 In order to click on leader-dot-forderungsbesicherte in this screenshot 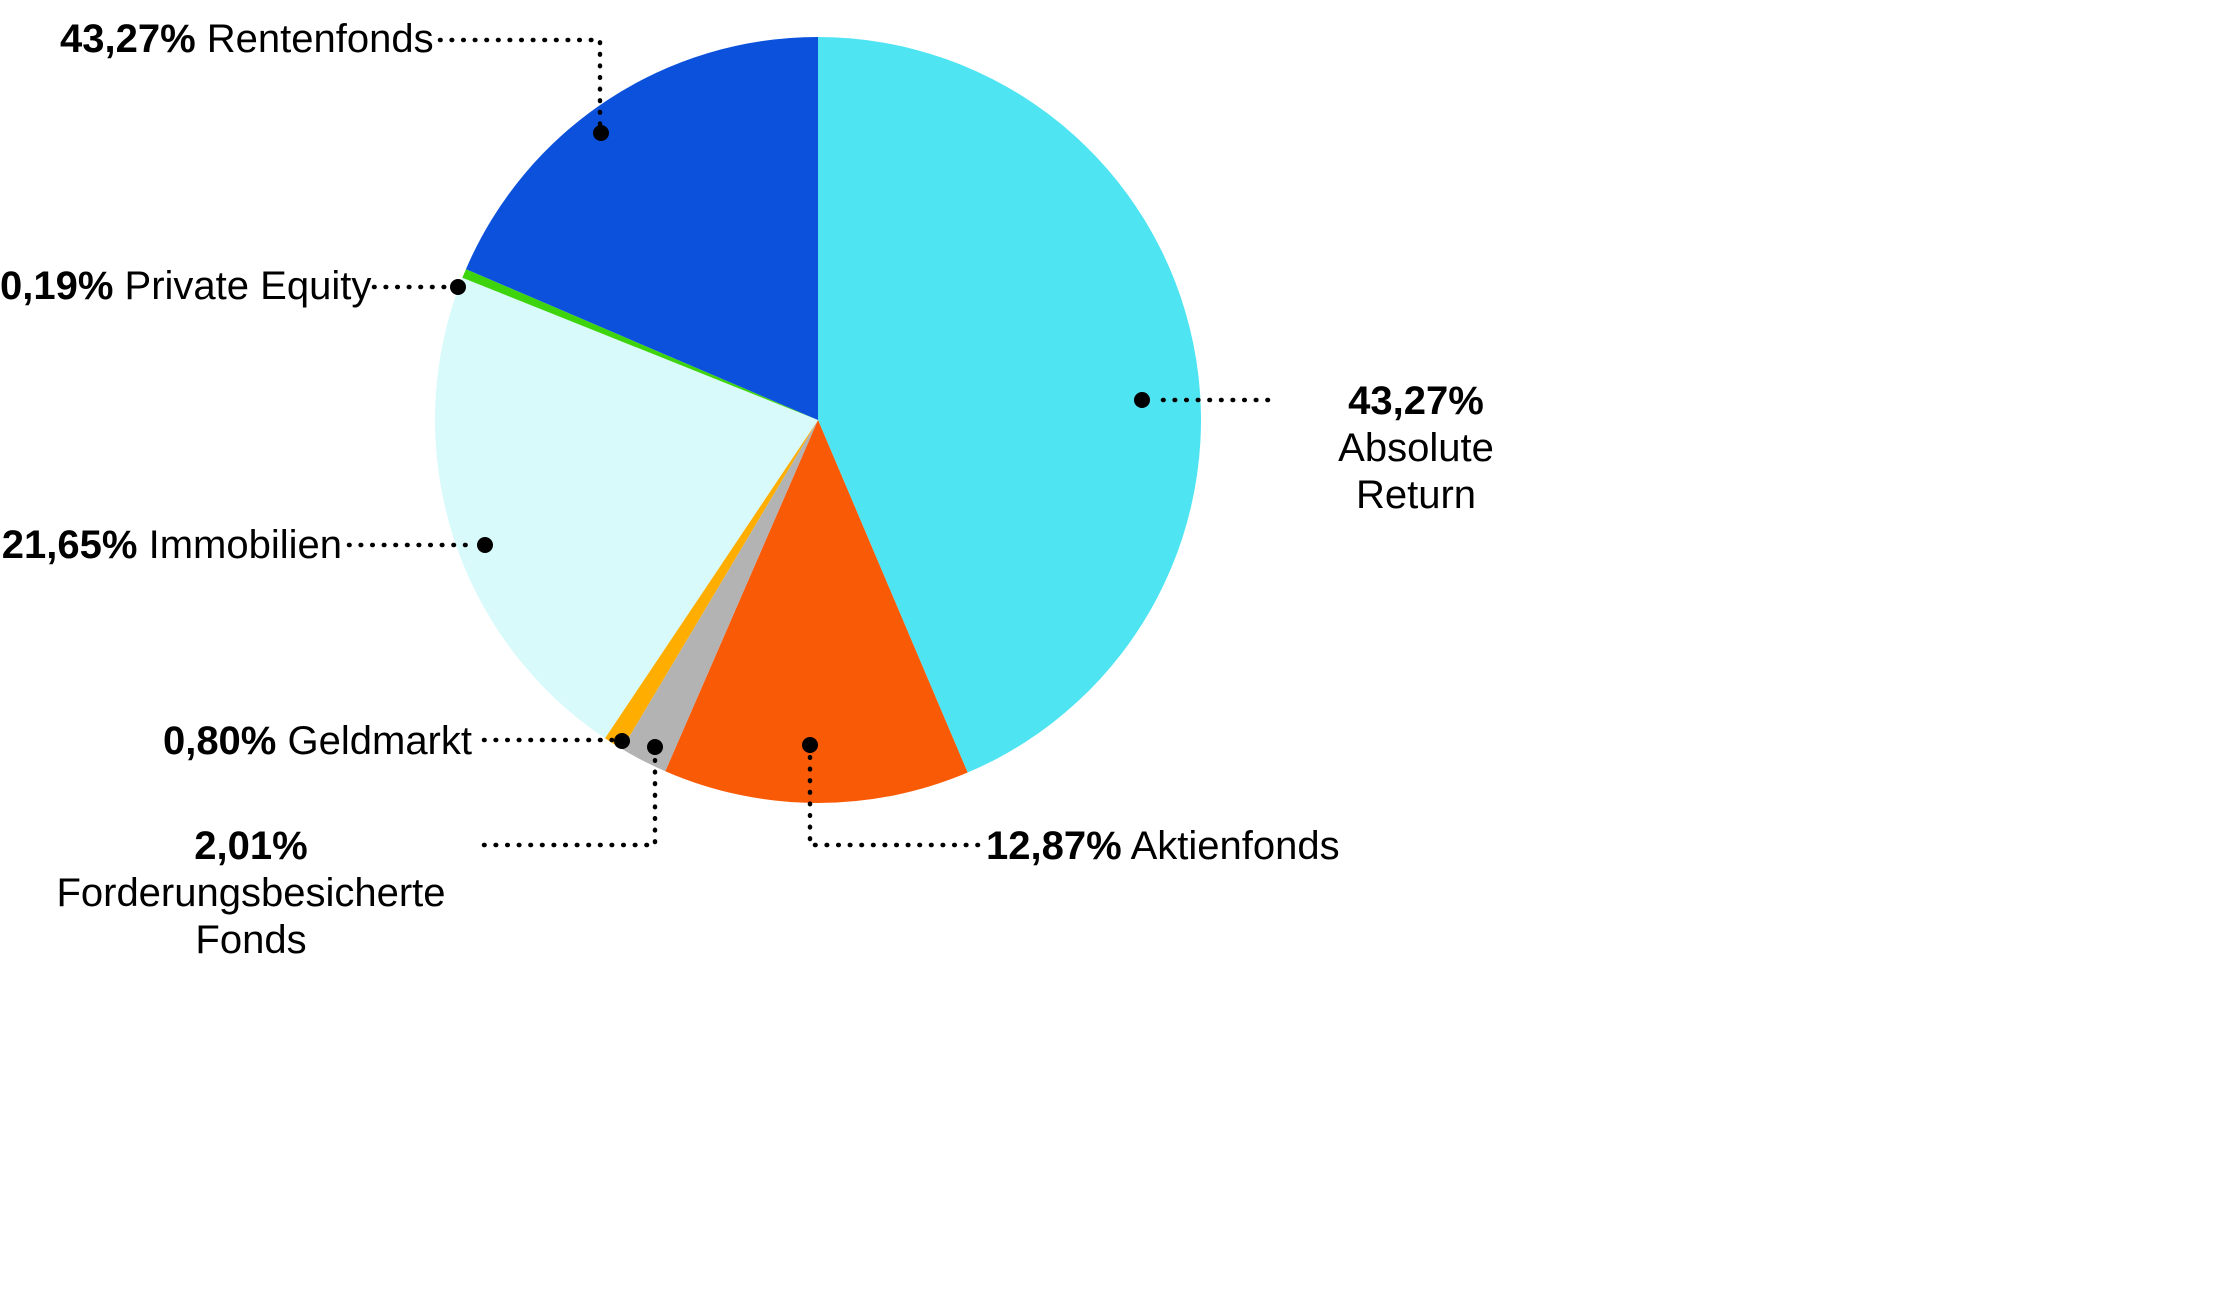, I will do `click(655, 747)`.